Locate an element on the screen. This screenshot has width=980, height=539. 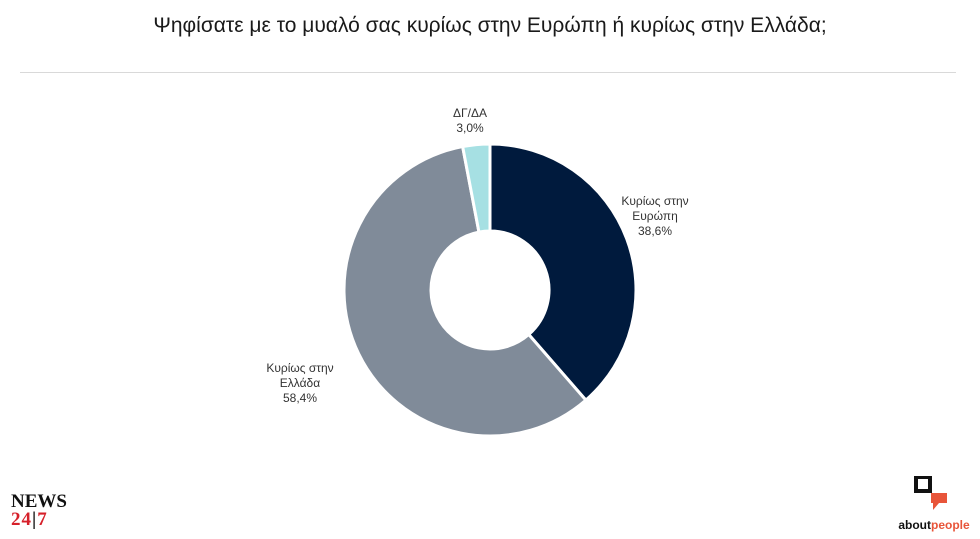
slice-category-label-3: ΔΓ/ΔΑ is located at coordinates (470, 113).